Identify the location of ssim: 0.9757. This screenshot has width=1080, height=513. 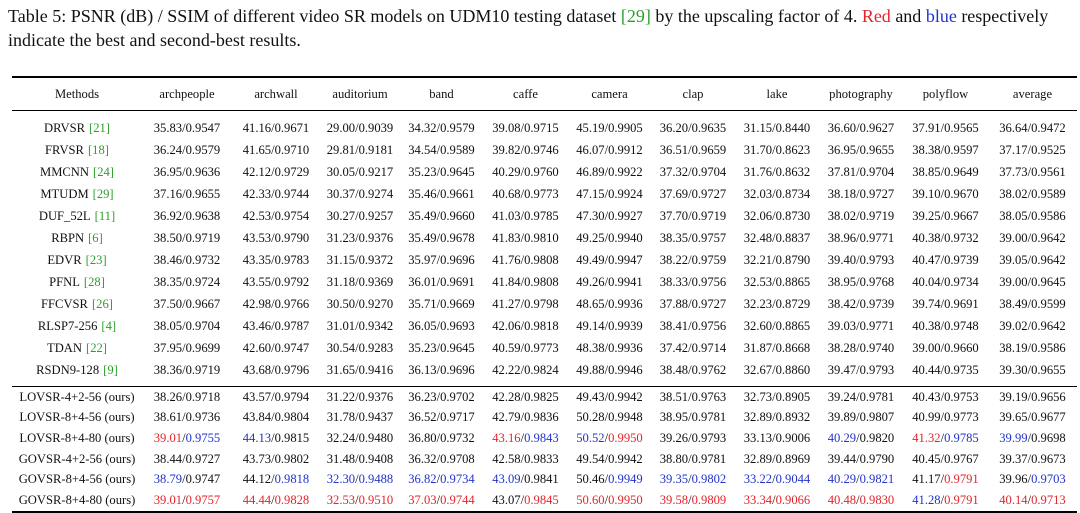
(203, 499).